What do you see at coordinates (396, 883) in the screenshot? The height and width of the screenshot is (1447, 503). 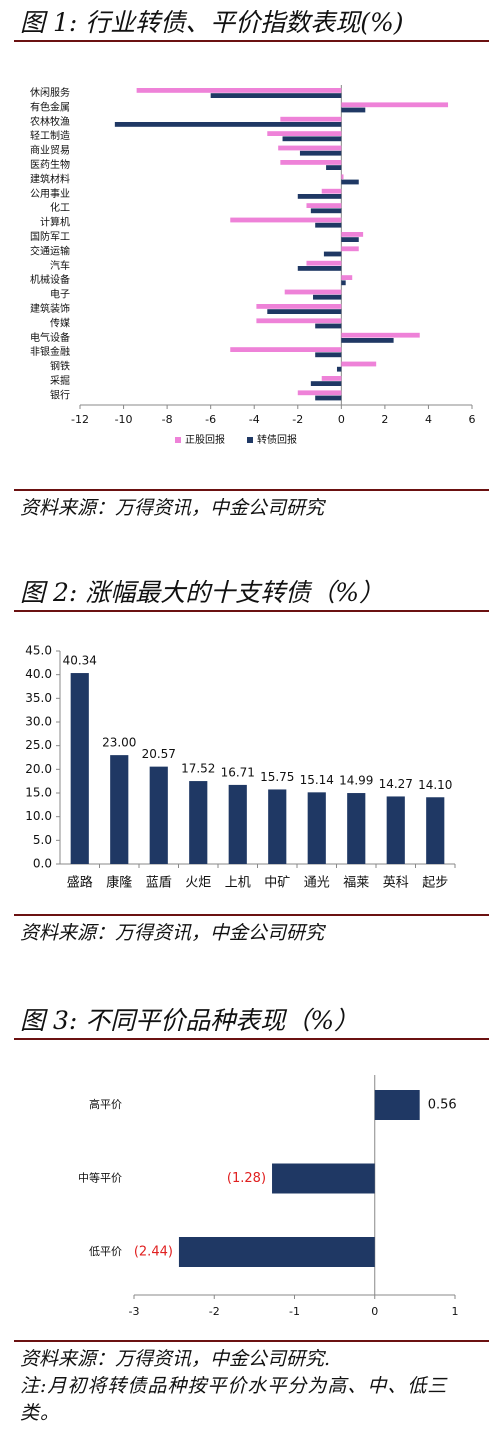 I see `x-tick-label: 英科` at bounding box center [396, 883].